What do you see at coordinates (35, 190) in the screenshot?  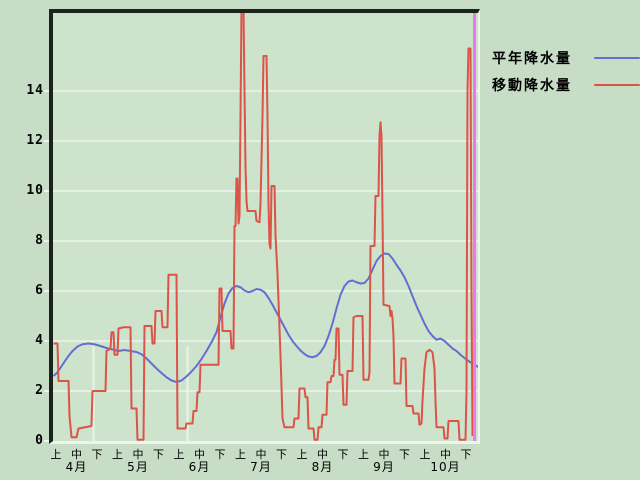 I see `y-axis-label: 10` at bounding box center [35, 190].